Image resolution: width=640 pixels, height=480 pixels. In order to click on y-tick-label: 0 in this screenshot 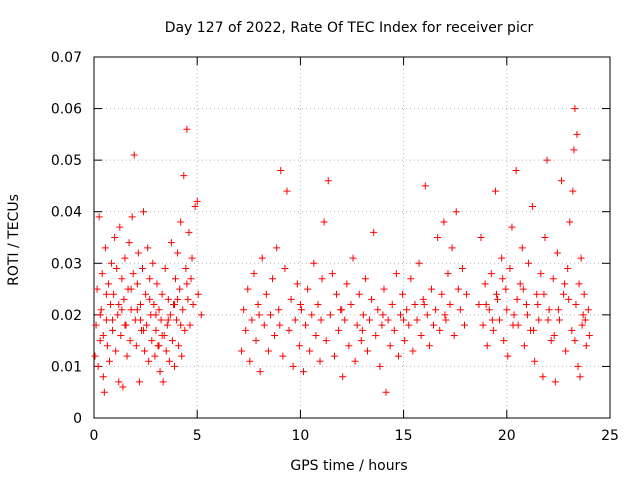, I will do `click(77, 419)`.